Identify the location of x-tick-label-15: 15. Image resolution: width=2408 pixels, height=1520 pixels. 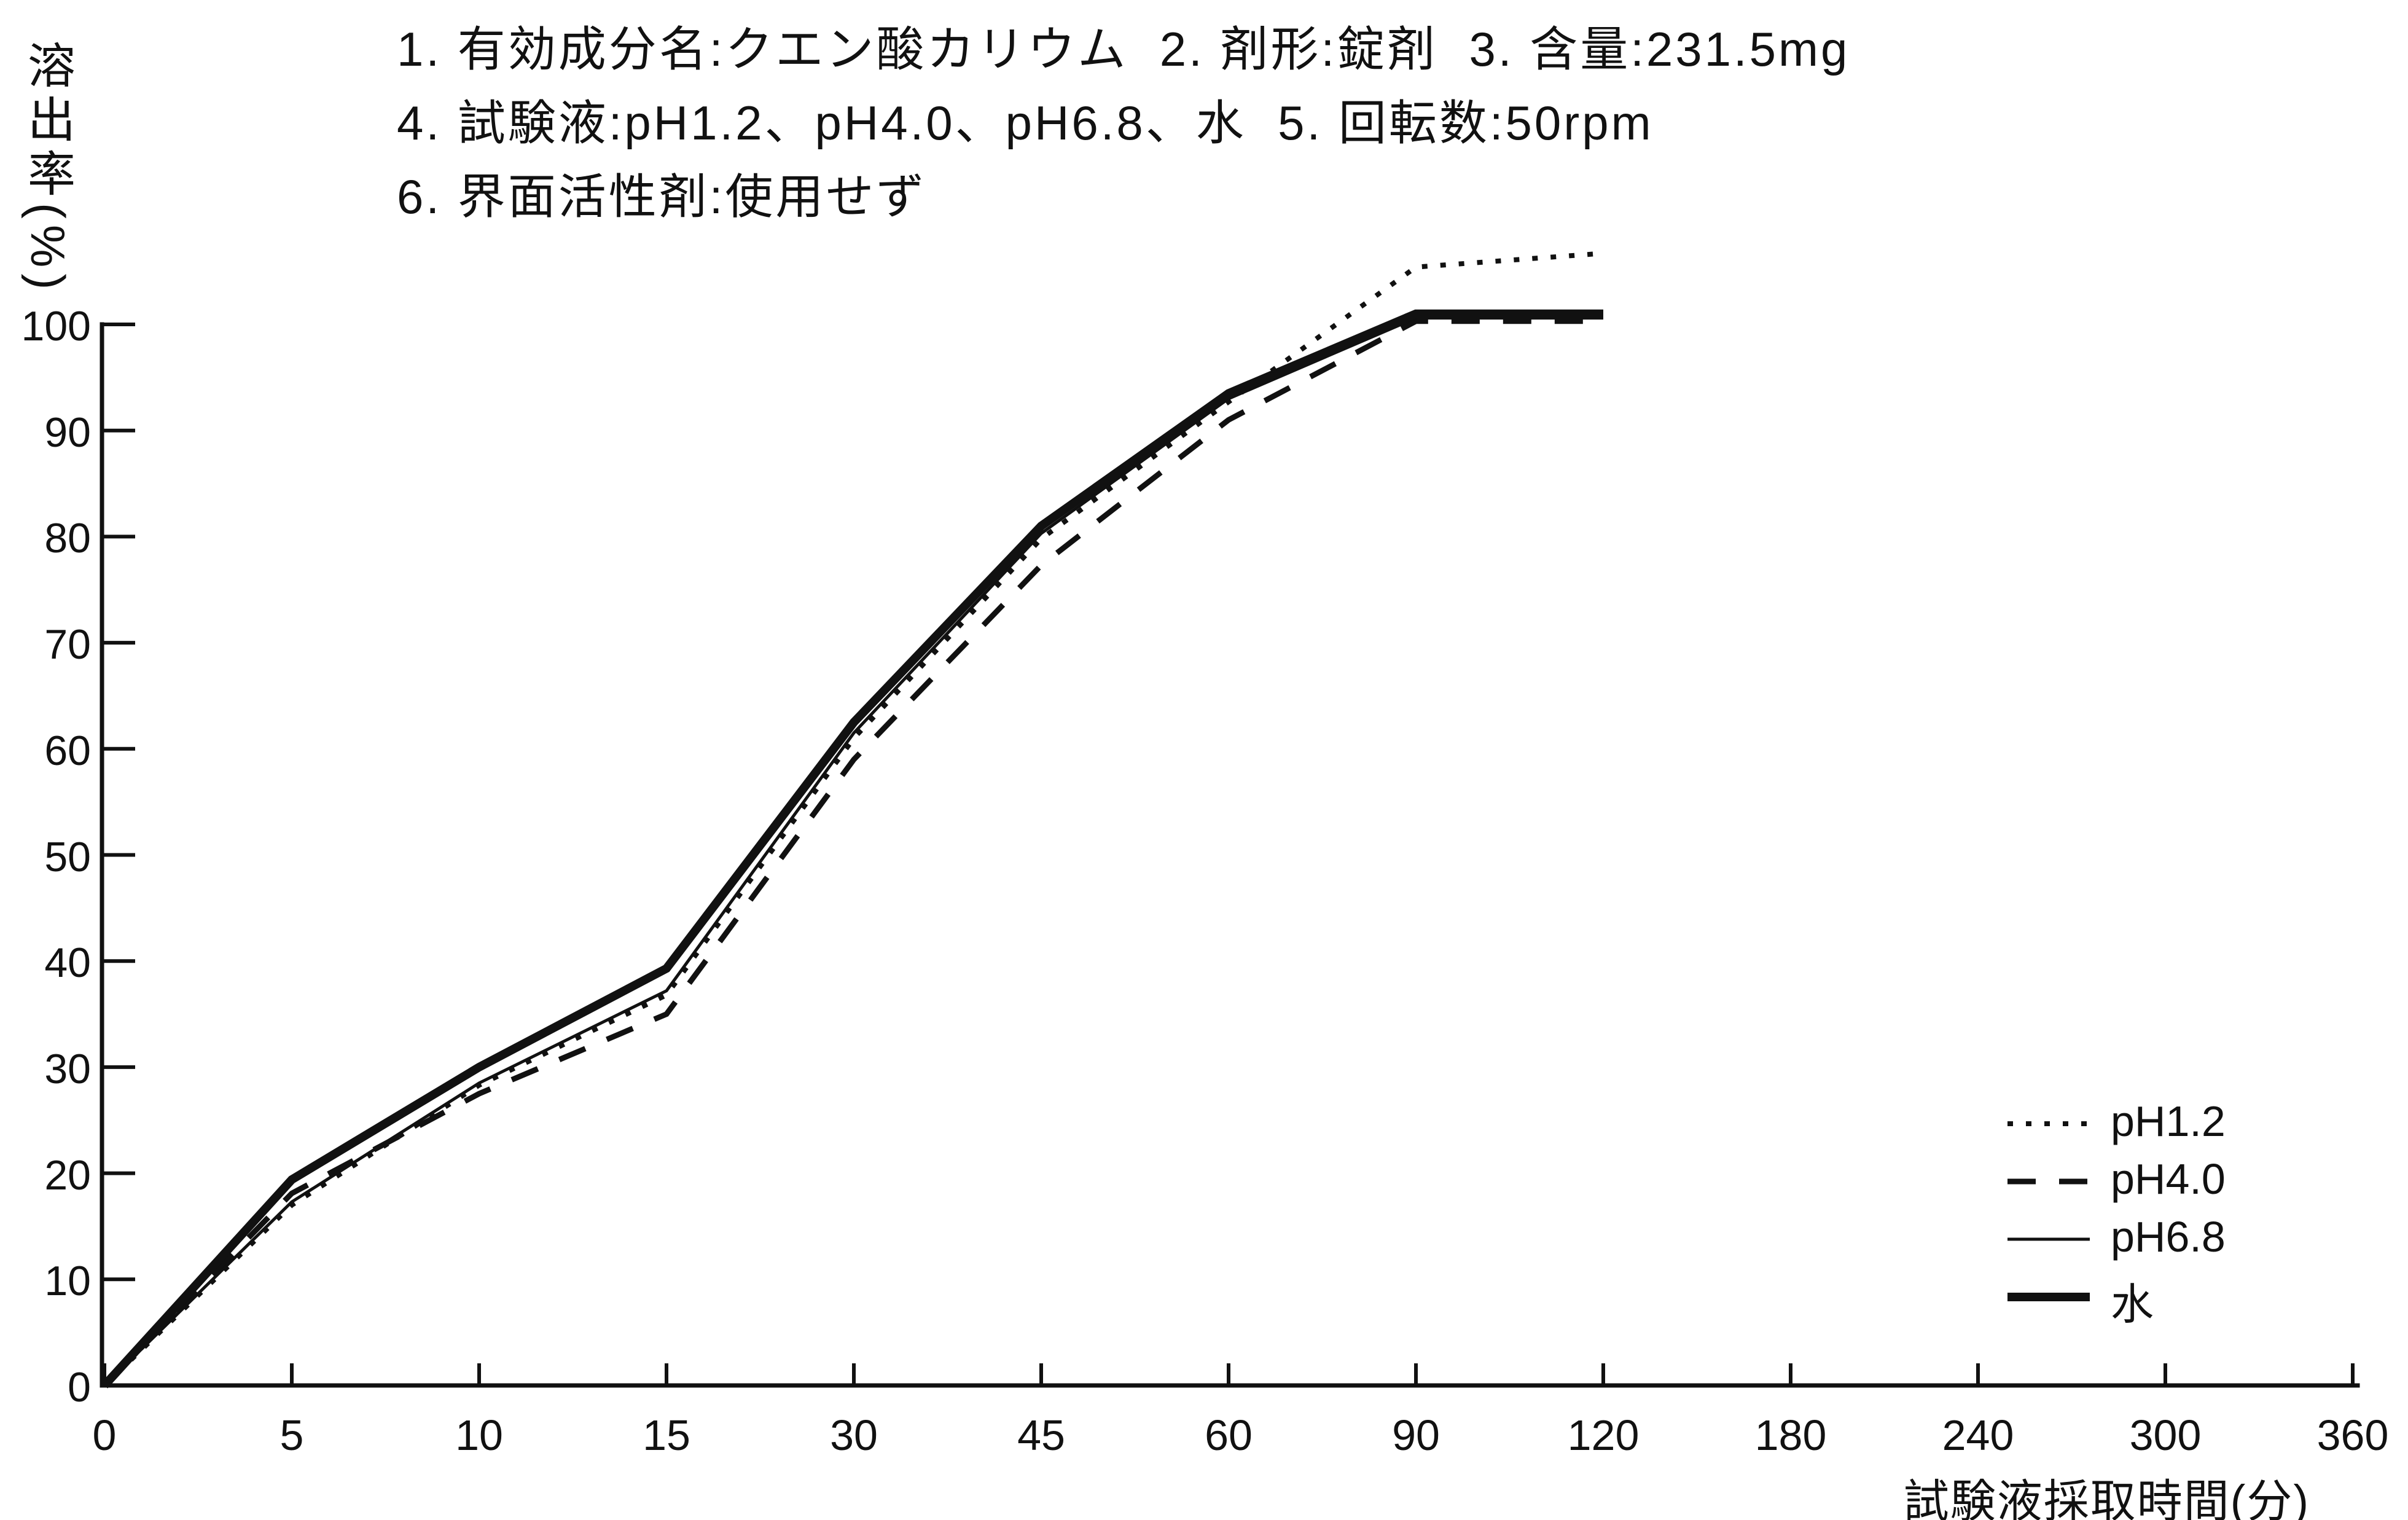
(666, 1435).